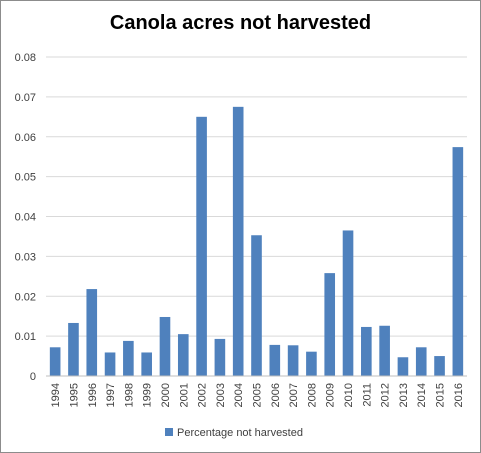 The image size is (481, 453). Describe the element at coordinates (129, 395) in the screenshot. I see `x-tick-label: 1998` at that location.